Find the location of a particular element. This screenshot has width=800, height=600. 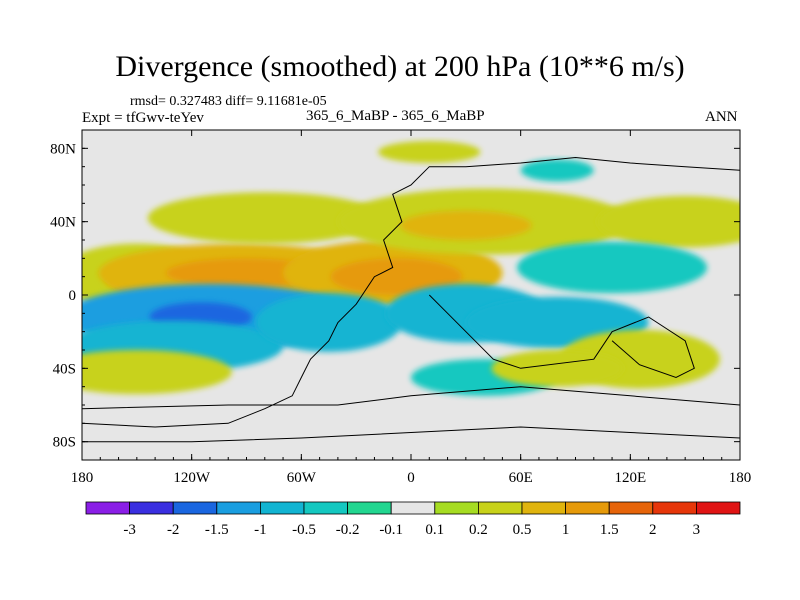

field-arctic-positive is located at coordinates (429, 152).